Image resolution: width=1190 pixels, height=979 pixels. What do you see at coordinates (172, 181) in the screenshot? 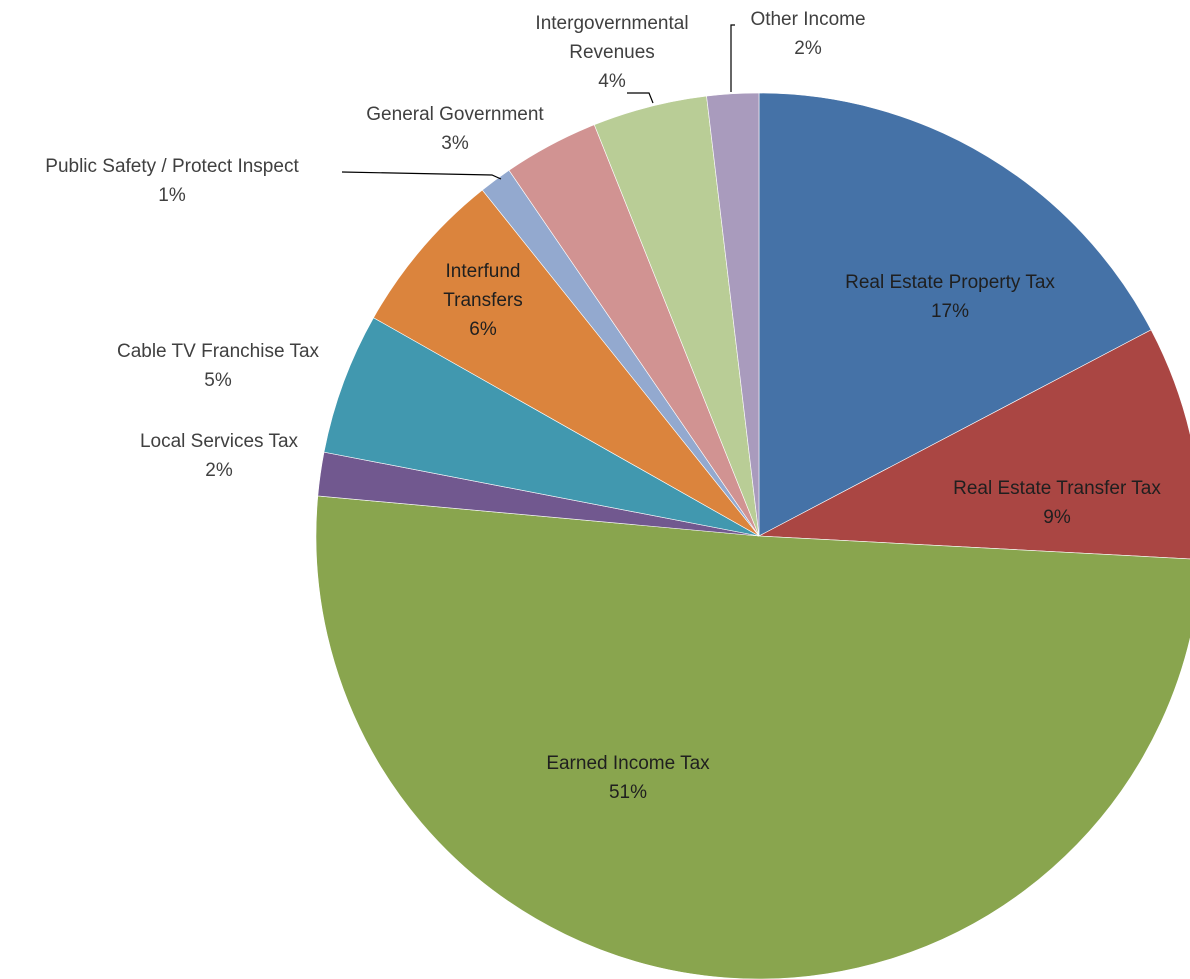
I see `slice-label-public-safety-protect-inspect: Public Safety / Protect Inspect 1%` at bounding box center [172, 181].